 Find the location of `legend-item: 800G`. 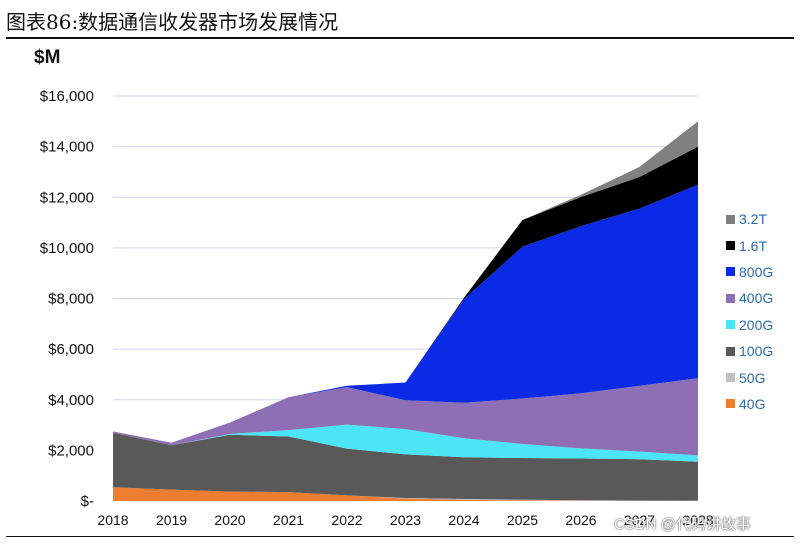

legend-item: 800G is located at coordinates (749, 272).